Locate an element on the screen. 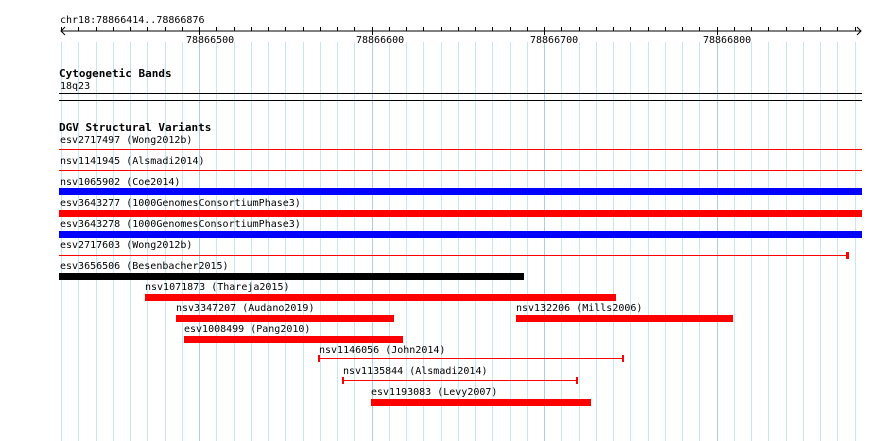 This screenshot has width=890, height=441. feature-label: esv2717603 (Wong2012b) is located at coordinates (126, 245).